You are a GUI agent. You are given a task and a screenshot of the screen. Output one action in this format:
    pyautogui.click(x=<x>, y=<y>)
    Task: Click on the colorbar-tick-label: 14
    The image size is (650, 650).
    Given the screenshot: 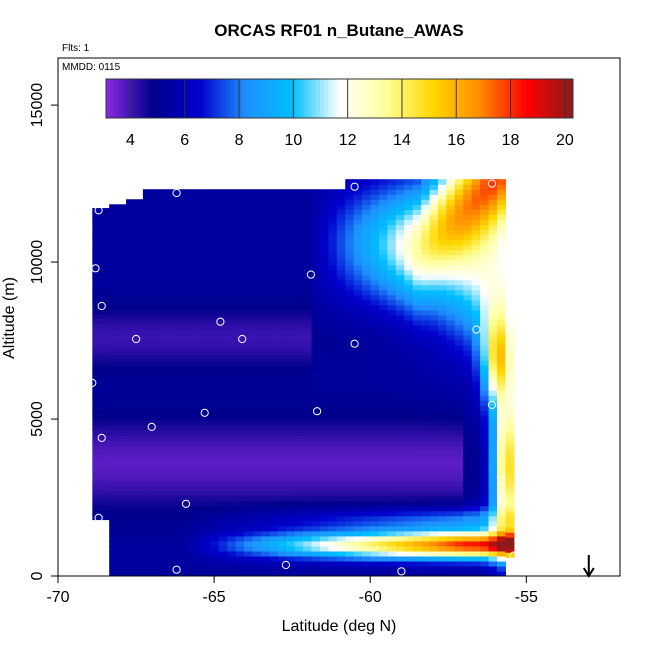 What is the action you would take?
    pyautogui.click(x=402, y=140)
    